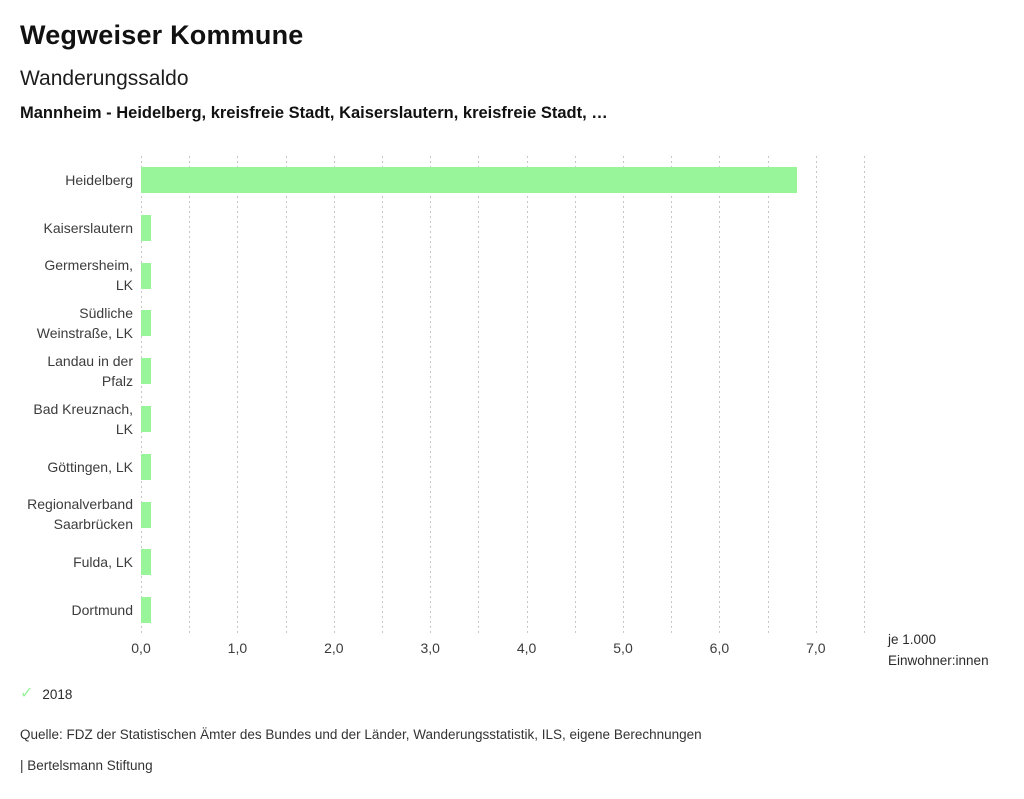  What do you see at coordinates (146, 371) in the screenshot?
I see `bar-landau-in-der-pfalz` at bounding box center [146, 371].